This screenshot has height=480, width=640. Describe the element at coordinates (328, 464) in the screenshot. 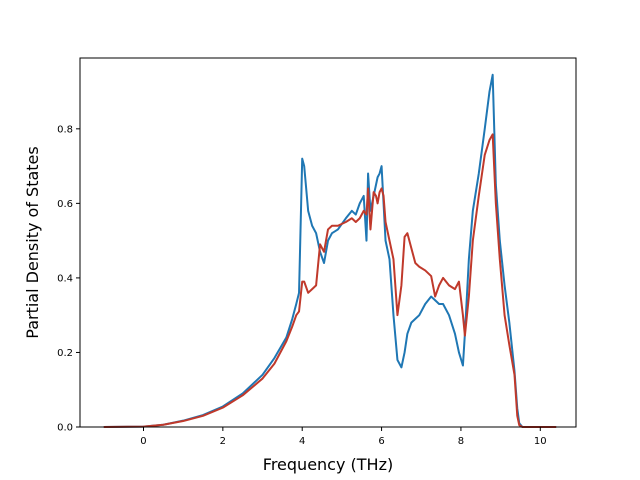

I see `x-axis-label: Frequency (THz)` at that location.